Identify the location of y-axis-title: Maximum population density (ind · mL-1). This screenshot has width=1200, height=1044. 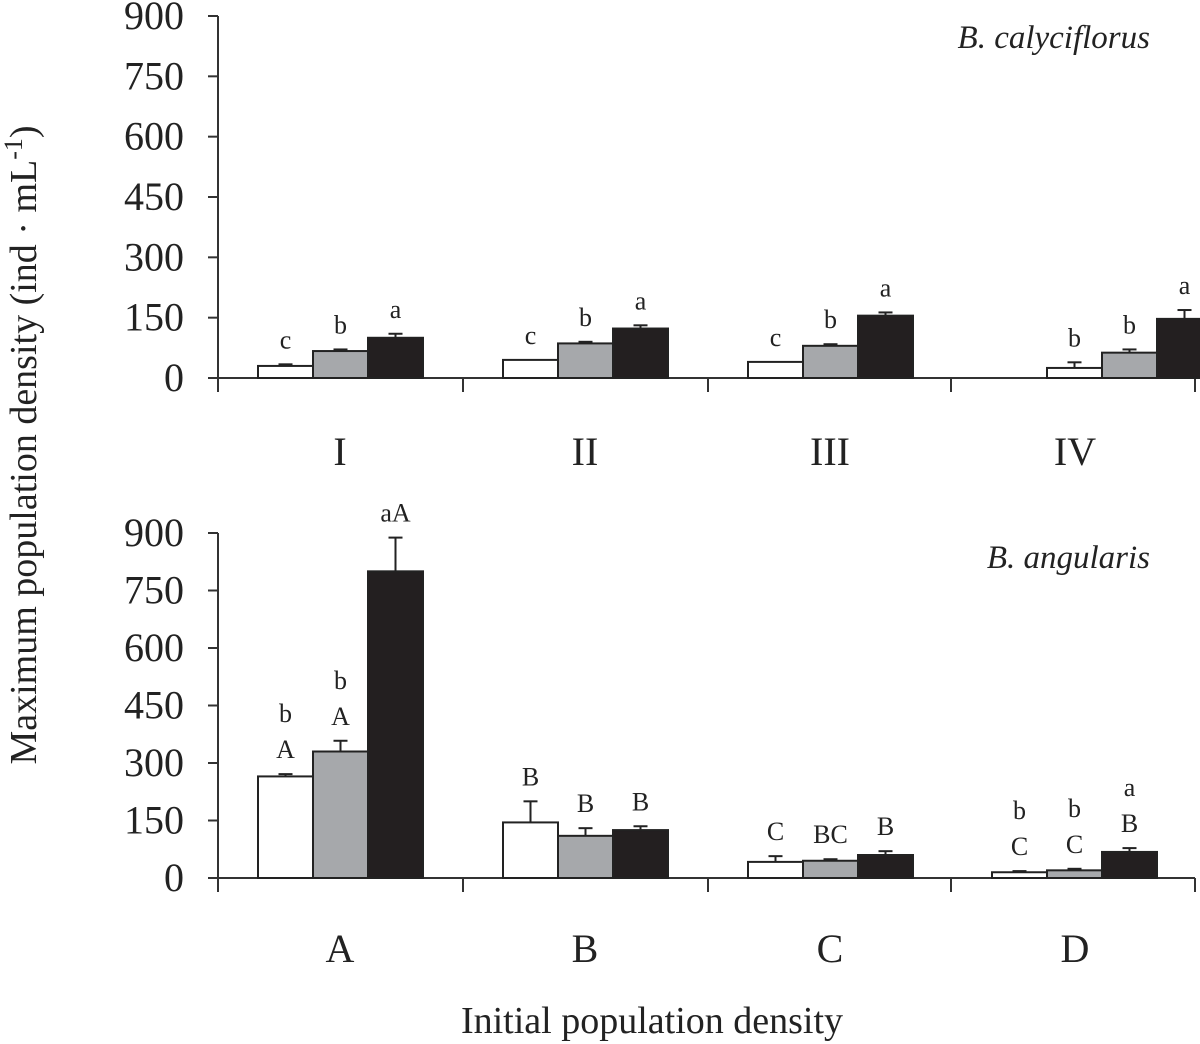
(22, 444).